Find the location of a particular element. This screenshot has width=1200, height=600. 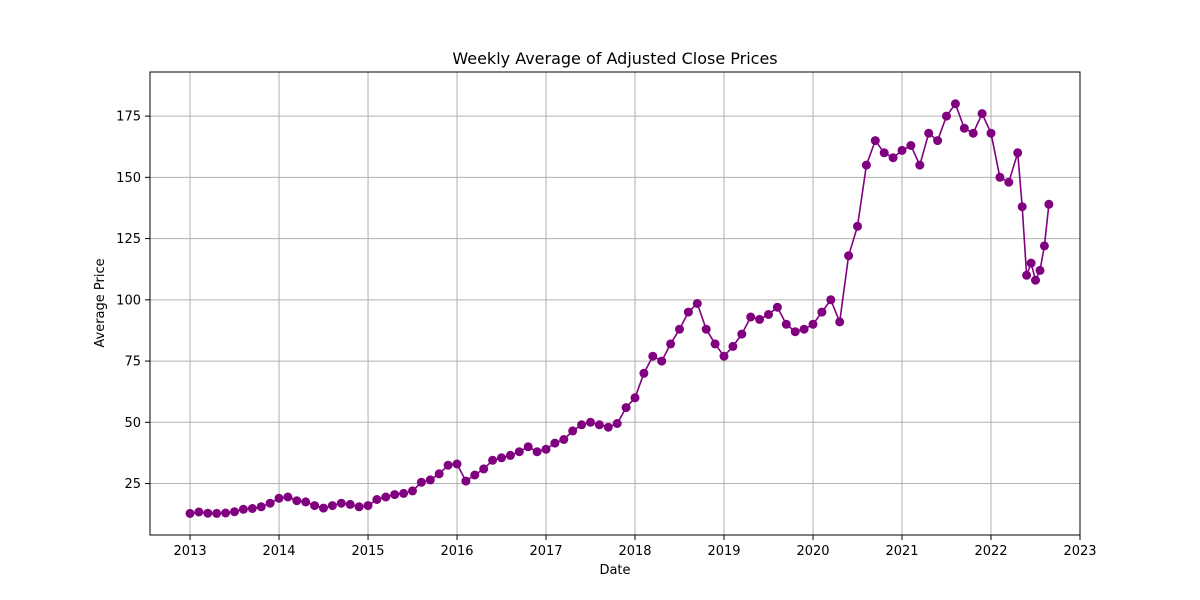

x-tick-label: 2019 is located at coordinates (723, 551).